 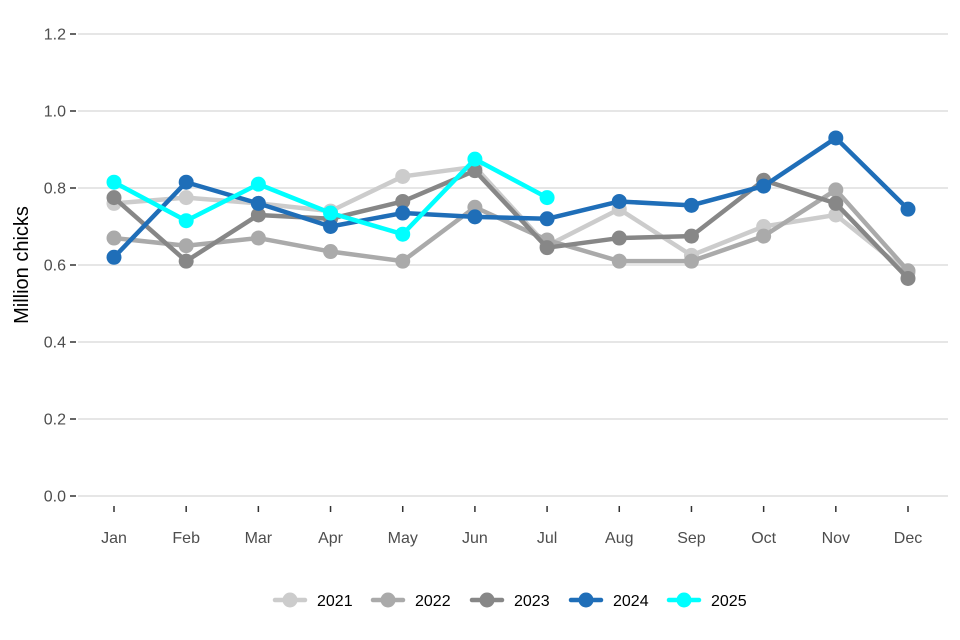 I want to click on legend-item-2024: 2024, so click(x=608, y=601).